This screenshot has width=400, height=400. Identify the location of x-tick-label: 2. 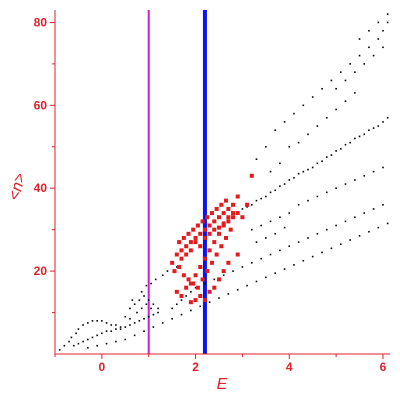
(195, 367).